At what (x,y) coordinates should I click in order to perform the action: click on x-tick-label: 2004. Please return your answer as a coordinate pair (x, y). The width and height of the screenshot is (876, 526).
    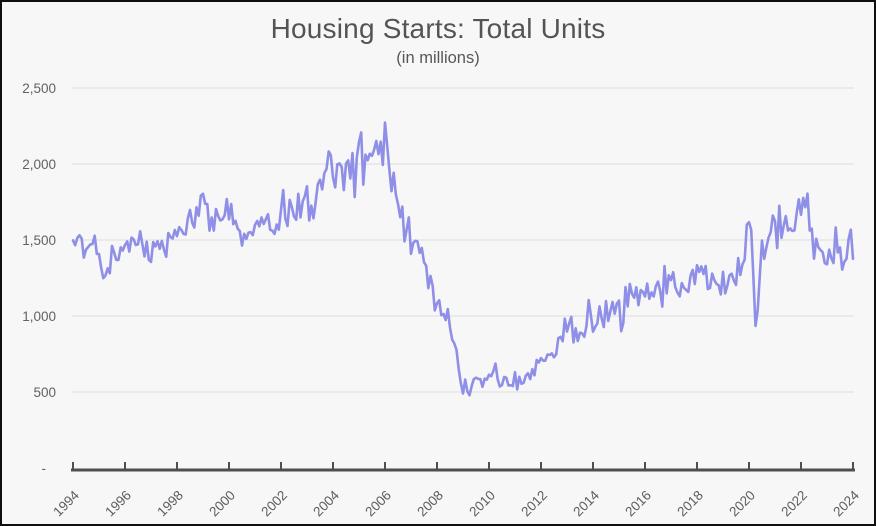
    Looking at the image, I should click on (326, 503).